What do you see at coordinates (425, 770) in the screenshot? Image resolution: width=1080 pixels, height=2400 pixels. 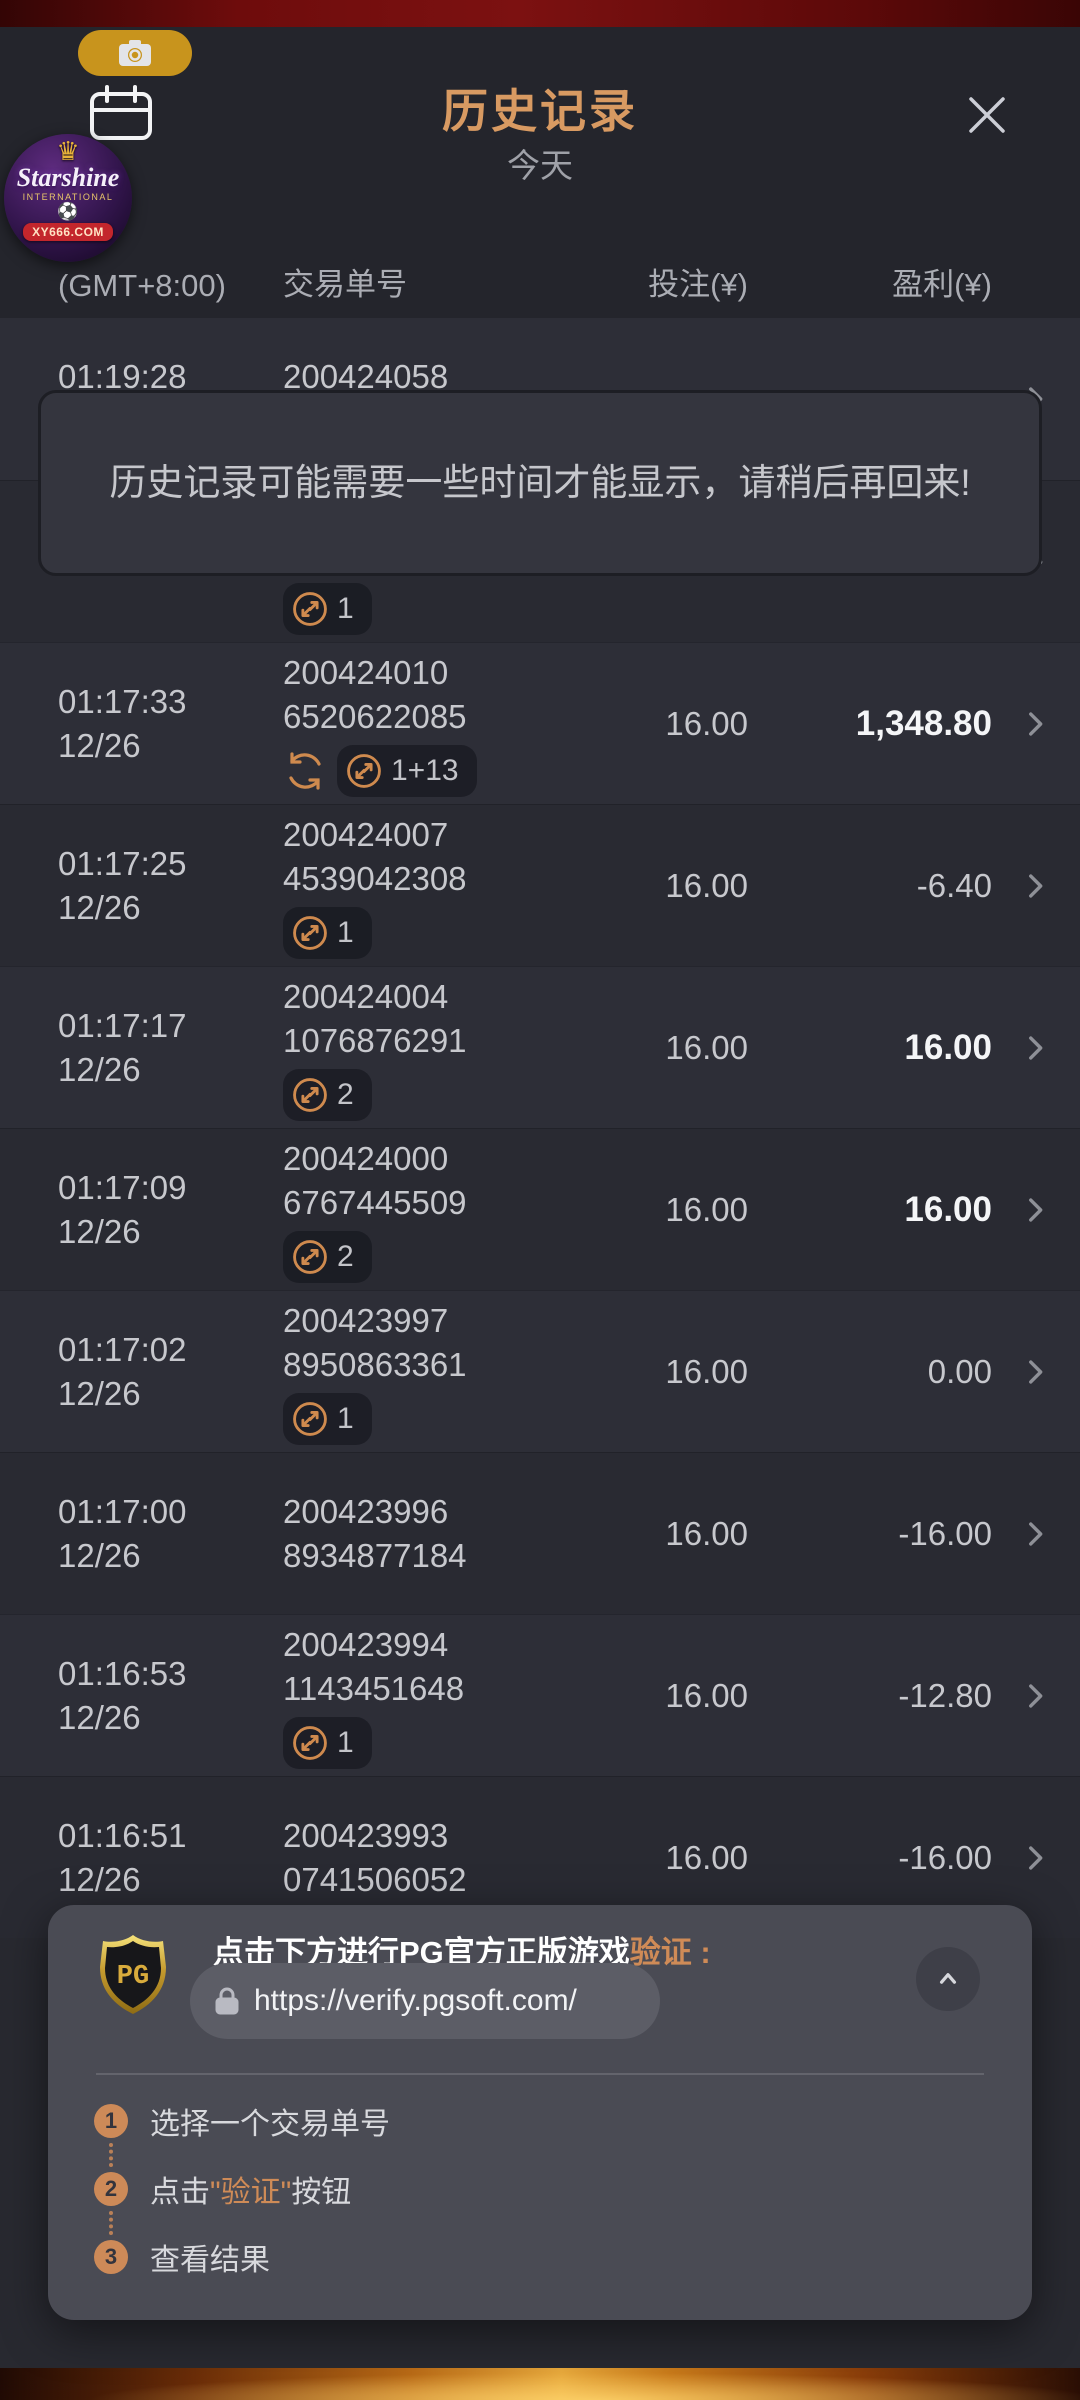 I see `badge-count: 1+13` at bounding box center [425, 770].